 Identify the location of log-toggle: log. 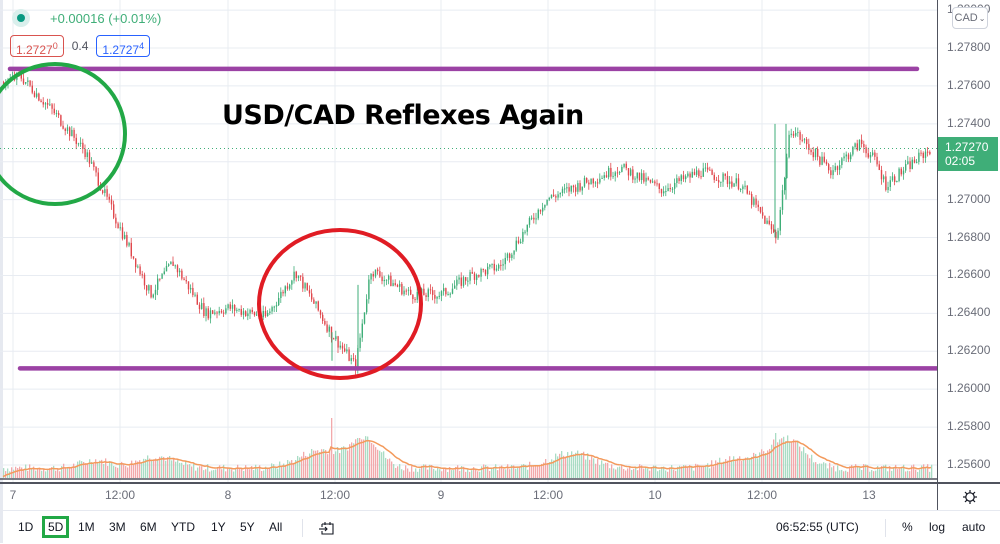
(937, 527).